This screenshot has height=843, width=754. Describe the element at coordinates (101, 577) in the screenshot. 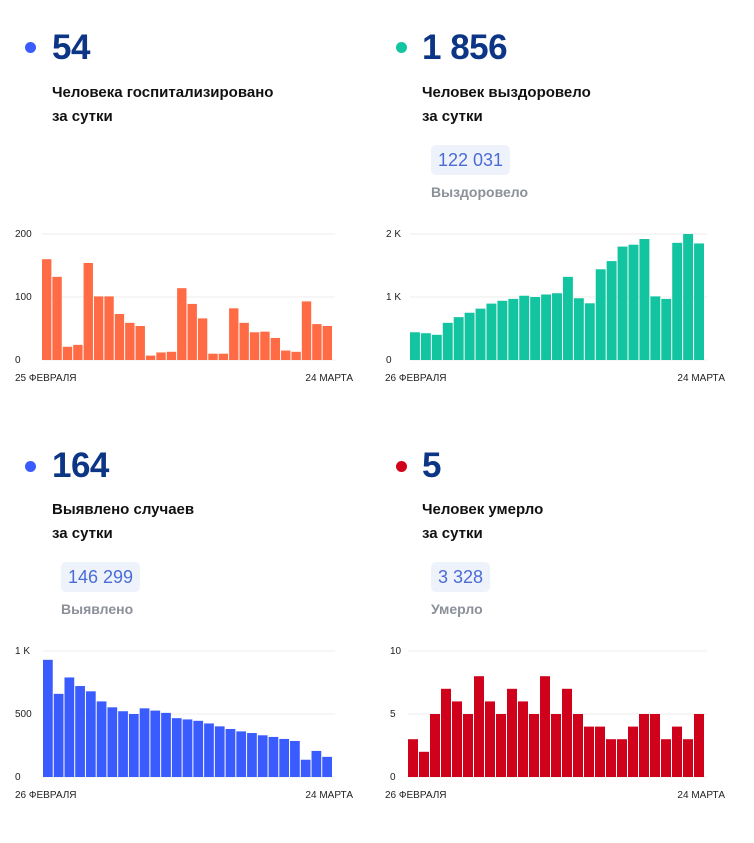

I see `total-badge: 146 299` at that location.